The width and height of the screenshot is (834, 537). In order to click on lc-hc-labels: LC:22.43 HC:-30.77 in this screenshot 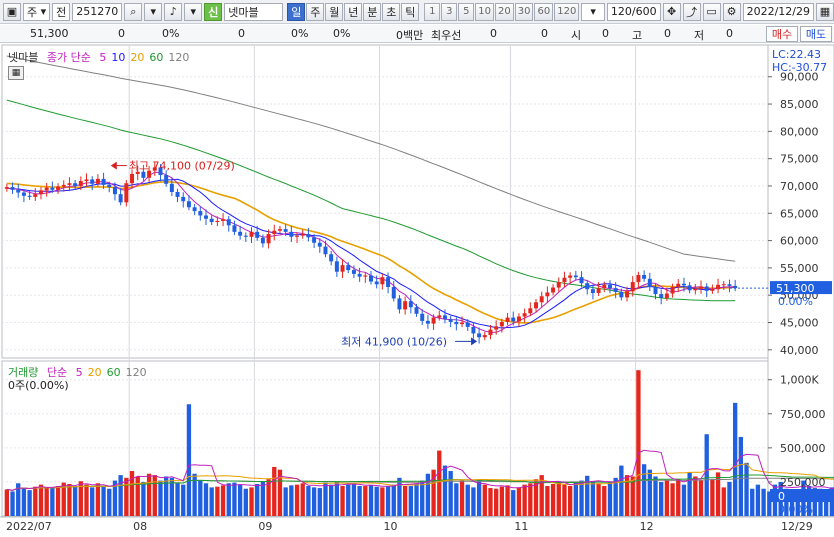, I will do `click(799, 61)`.